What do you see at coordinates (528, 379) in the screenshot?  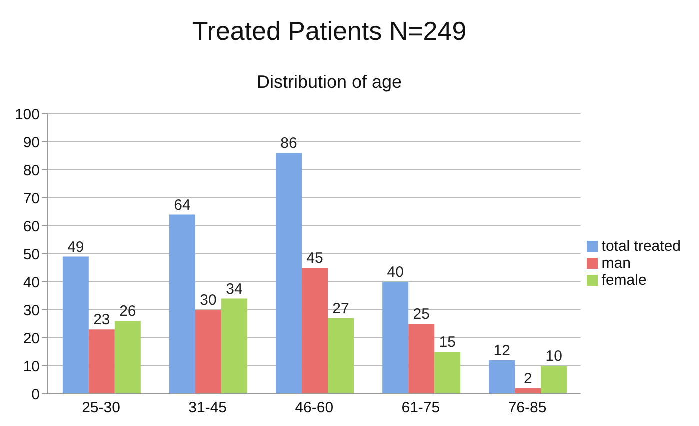 I see `data-label: 2` at bounding box center [528, 379].